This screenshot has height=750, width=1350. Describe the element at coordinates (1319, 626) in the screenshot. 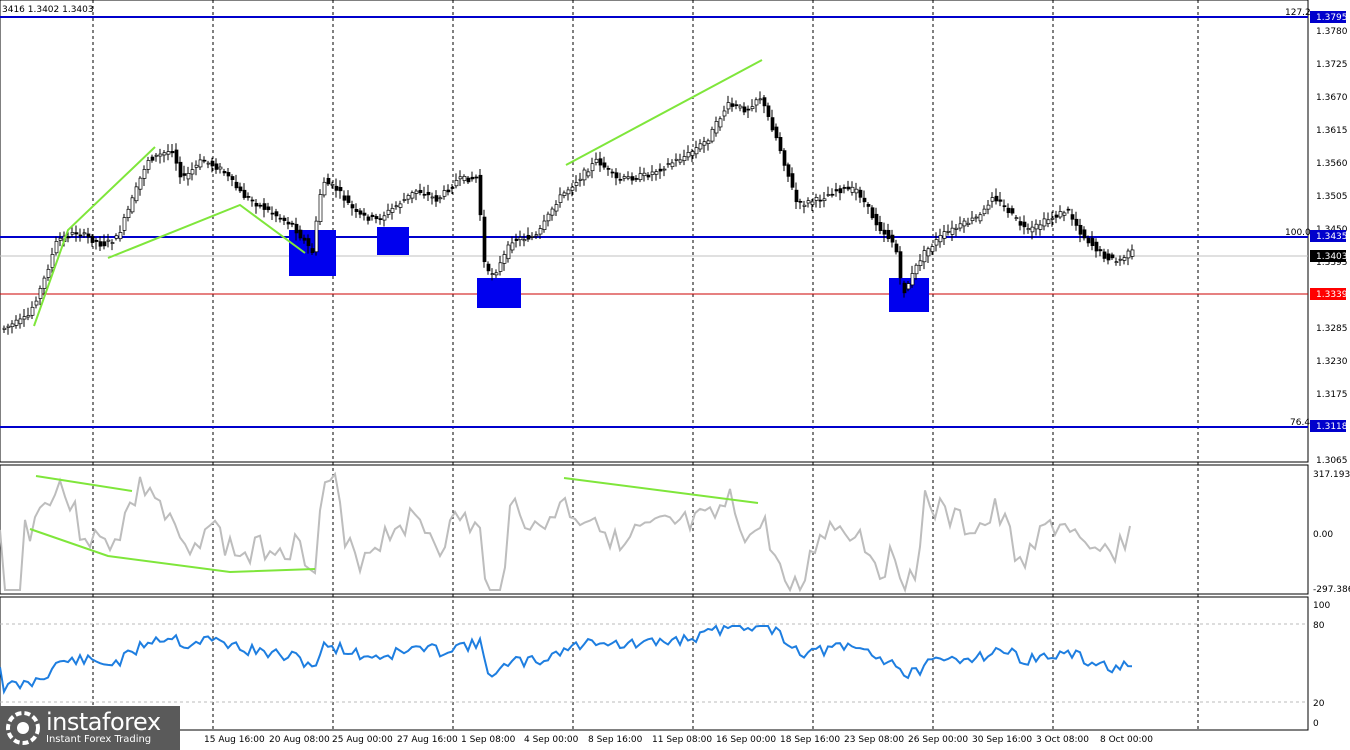

I see `rsi-80-label: 80` at that location.